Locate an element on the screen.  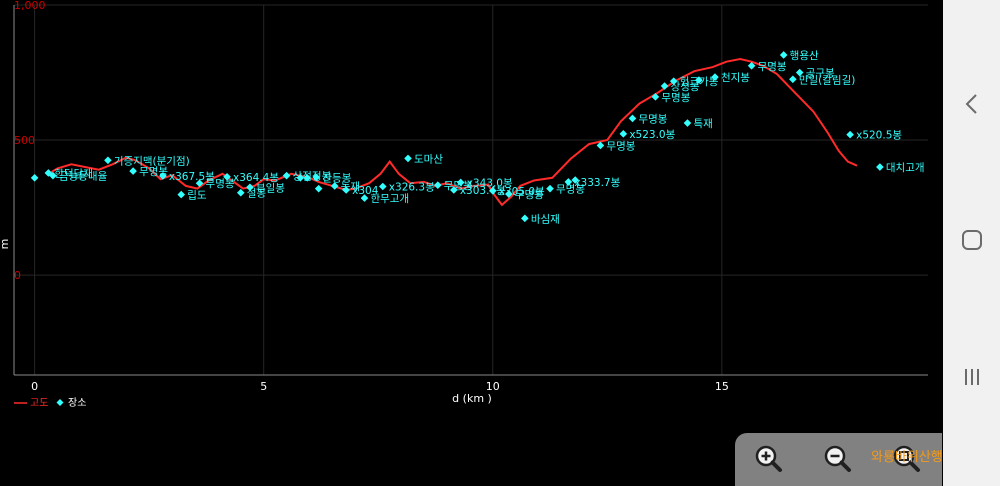
square-icon is located at coordinates (971, 240).